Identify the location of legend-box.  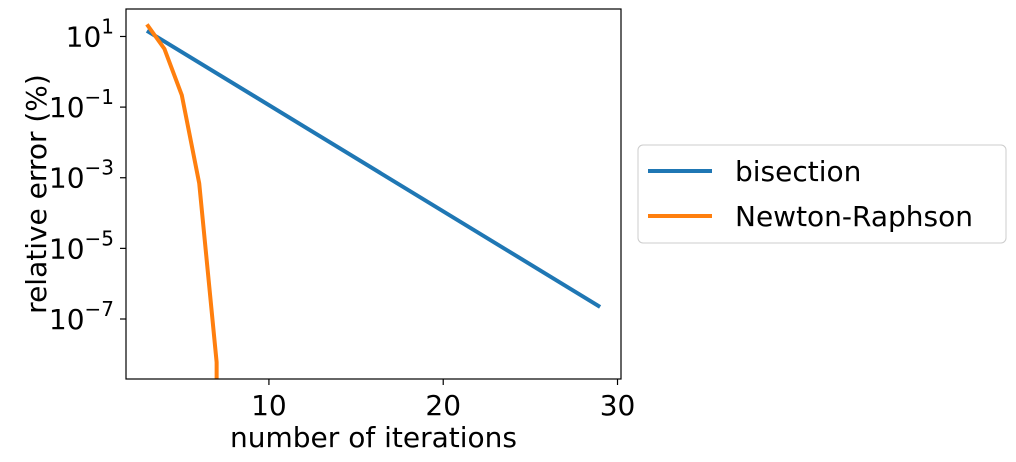
(822, 194).